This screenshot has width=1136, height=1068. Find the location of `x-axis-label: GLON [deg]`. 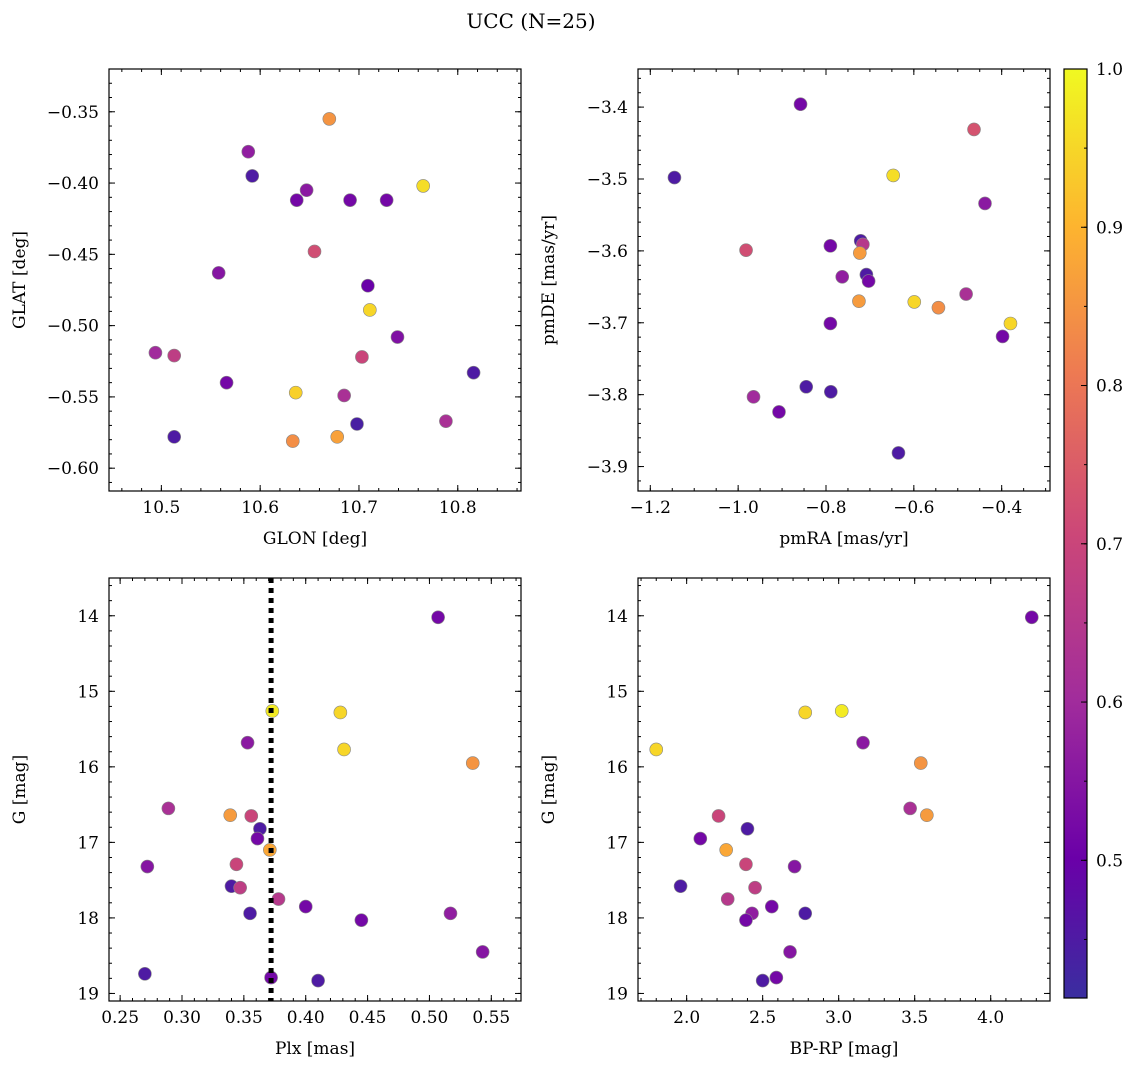

x-axis-label: GLON [deg] is located at coordinates (315, 539).